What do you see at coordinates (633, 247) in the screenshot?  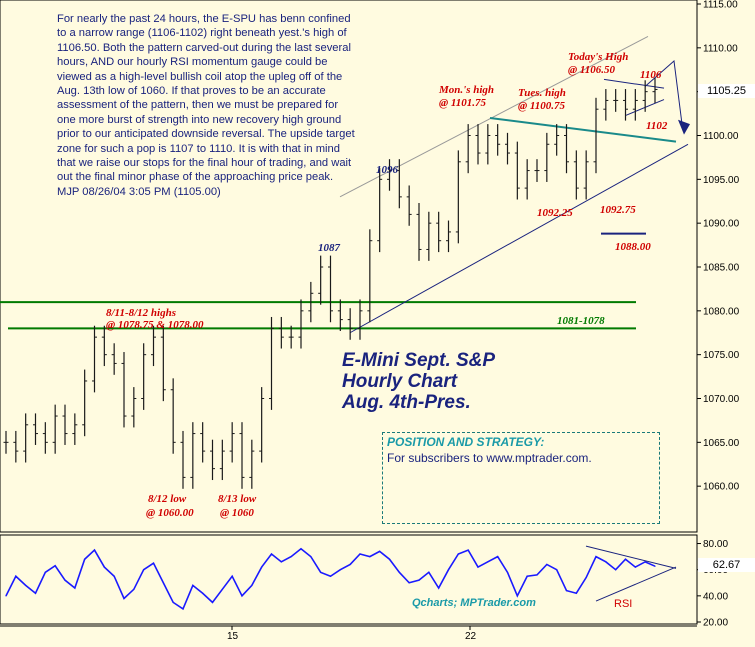 I see `ann-1088: 1088.00` at bounding box center [633, 247].